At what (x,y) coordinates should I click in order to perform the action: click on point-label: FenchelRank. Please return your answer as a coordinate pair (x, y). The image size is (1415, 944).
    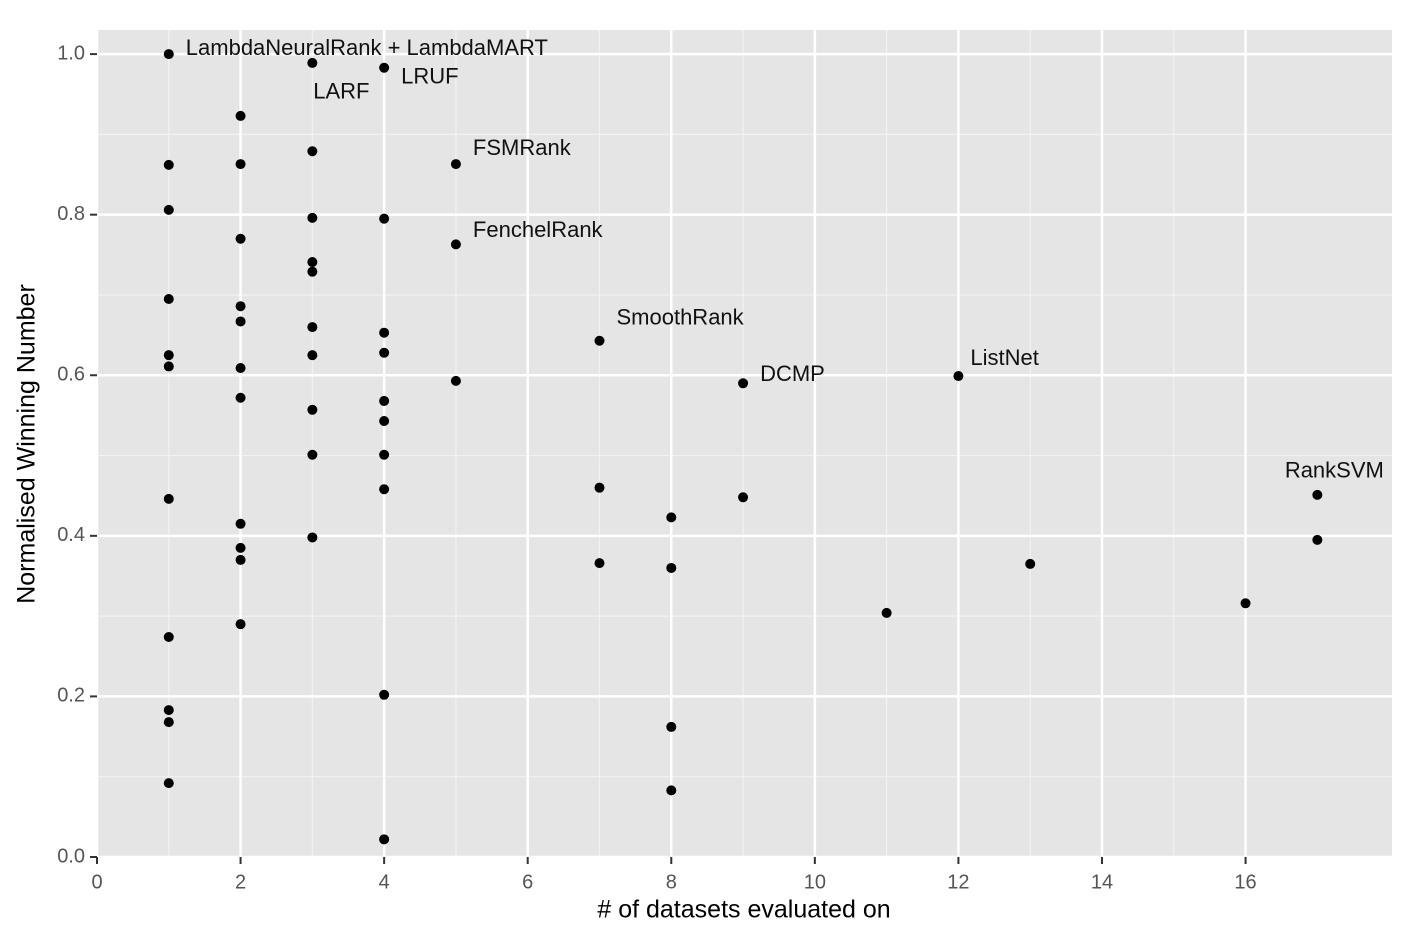
    Looking at the image, I should click on (538, 229).